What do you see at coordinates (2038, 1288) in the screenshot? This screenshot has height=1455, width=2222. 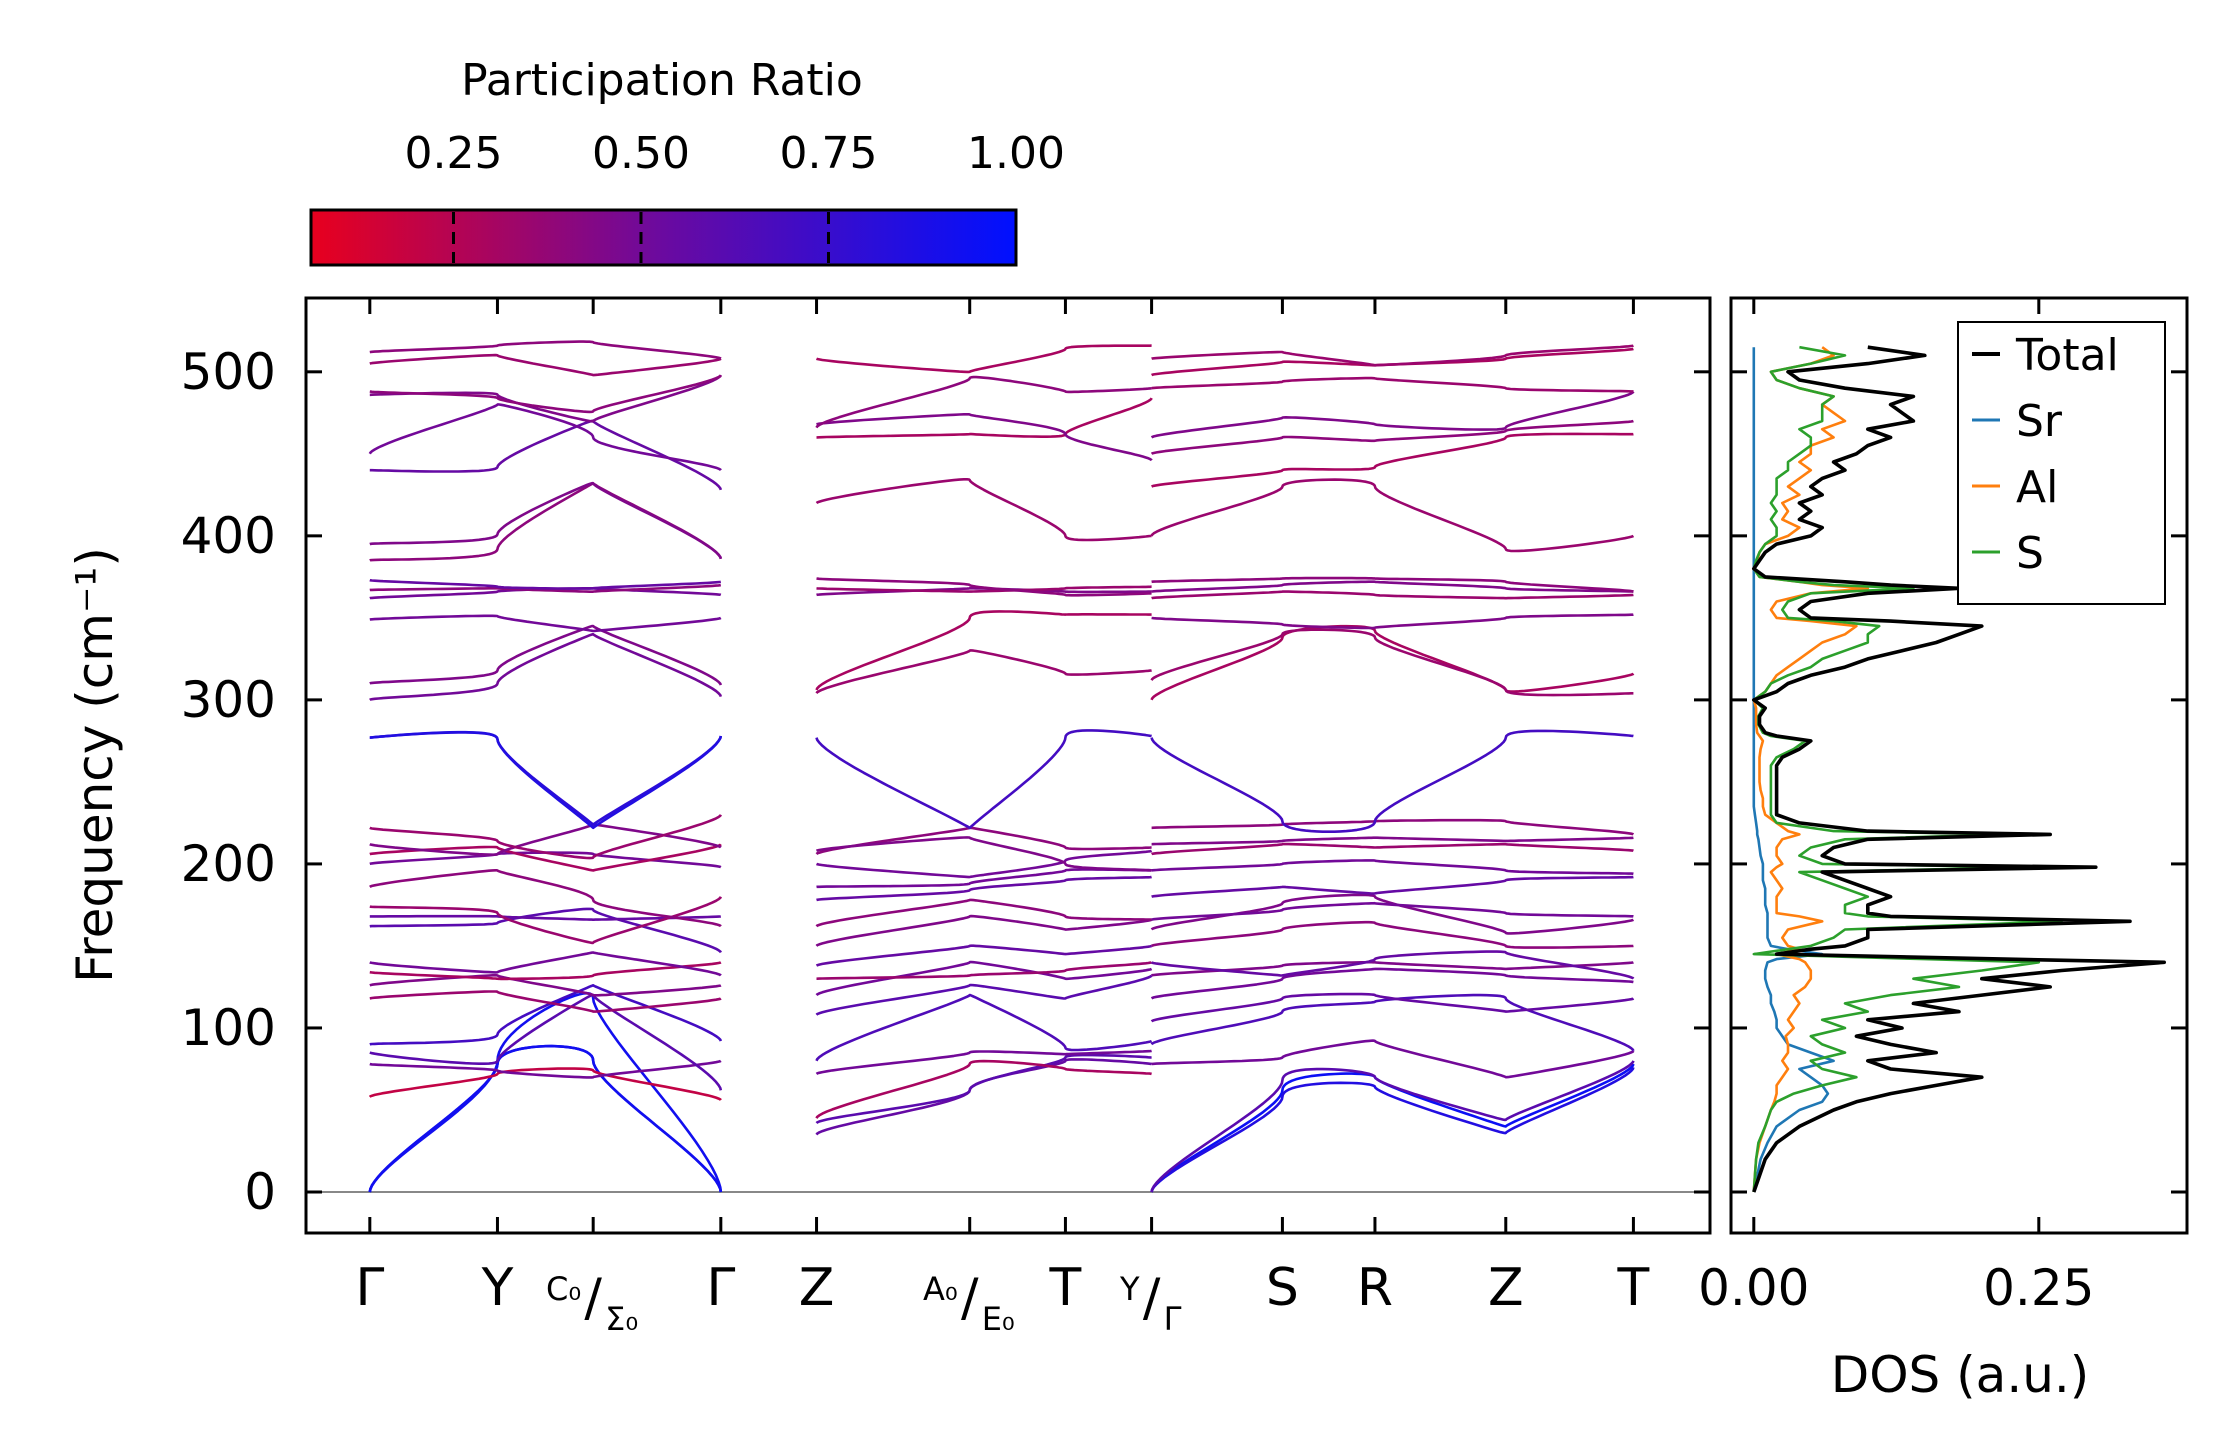 I see `dos-xtick-label: 0.25` at bounding box center [2038, 1288].